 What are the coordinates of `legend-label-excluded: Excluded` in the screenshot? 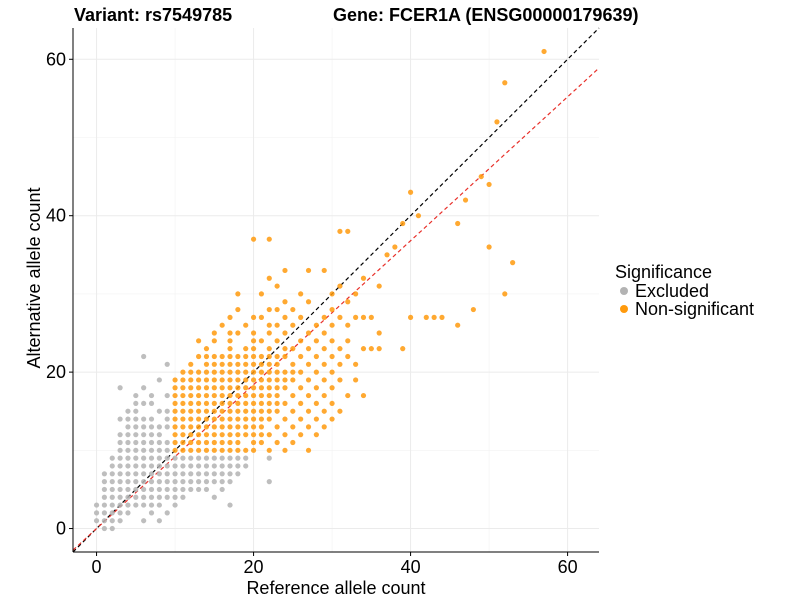 It's located at (672, 291).